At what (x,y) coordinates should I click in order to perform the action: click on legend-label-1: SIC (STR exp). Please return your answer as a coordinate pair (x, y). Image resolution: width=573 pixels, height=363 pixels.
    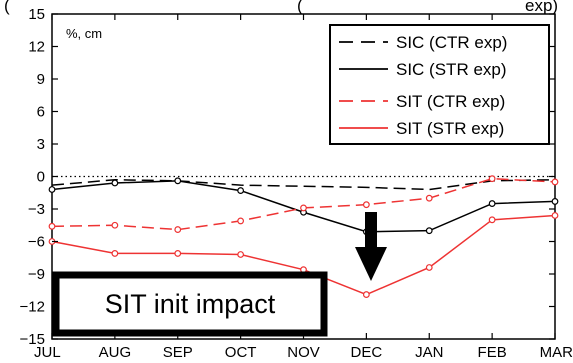
    Looking at the image, I should click on (451, 69).